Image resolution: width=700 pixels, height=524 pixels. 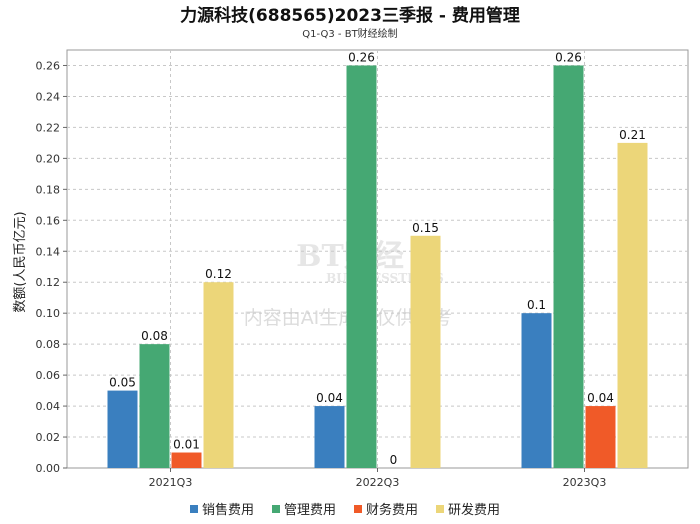 I want to click on y-tick-label: 0.12, so click(x=48, y=282).